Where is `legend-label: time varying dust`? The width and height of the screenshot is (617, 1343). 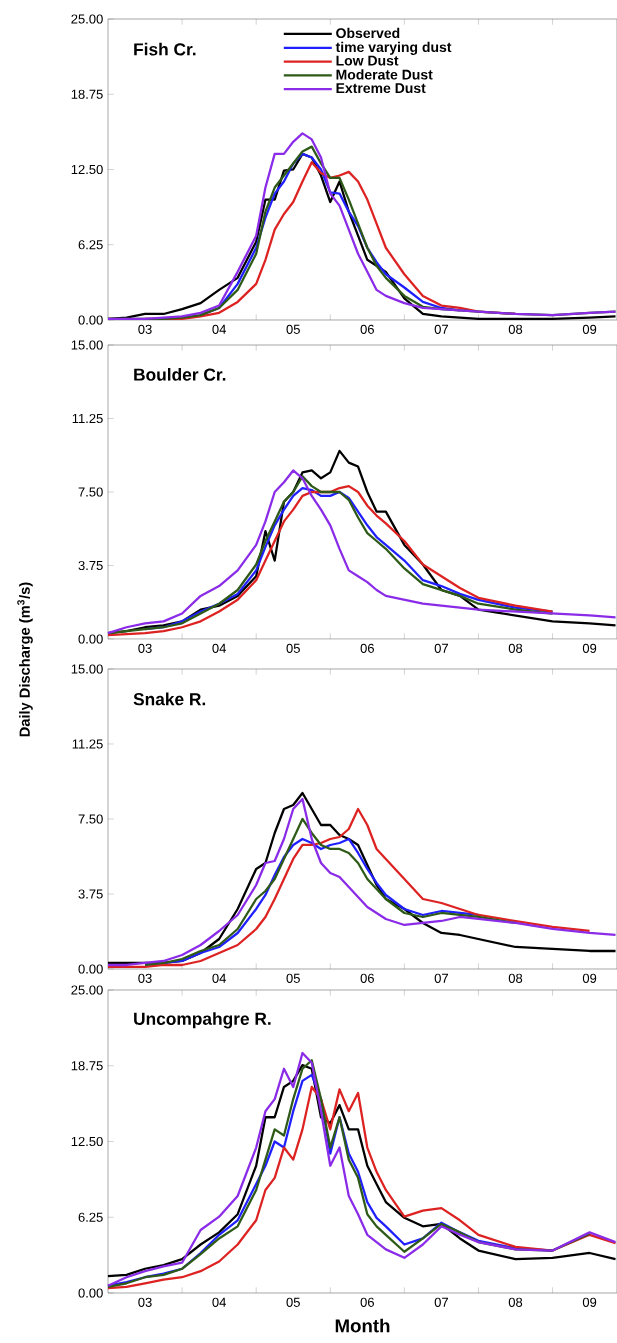 legend-label: time varying dust is located at coordinates (393, 48).